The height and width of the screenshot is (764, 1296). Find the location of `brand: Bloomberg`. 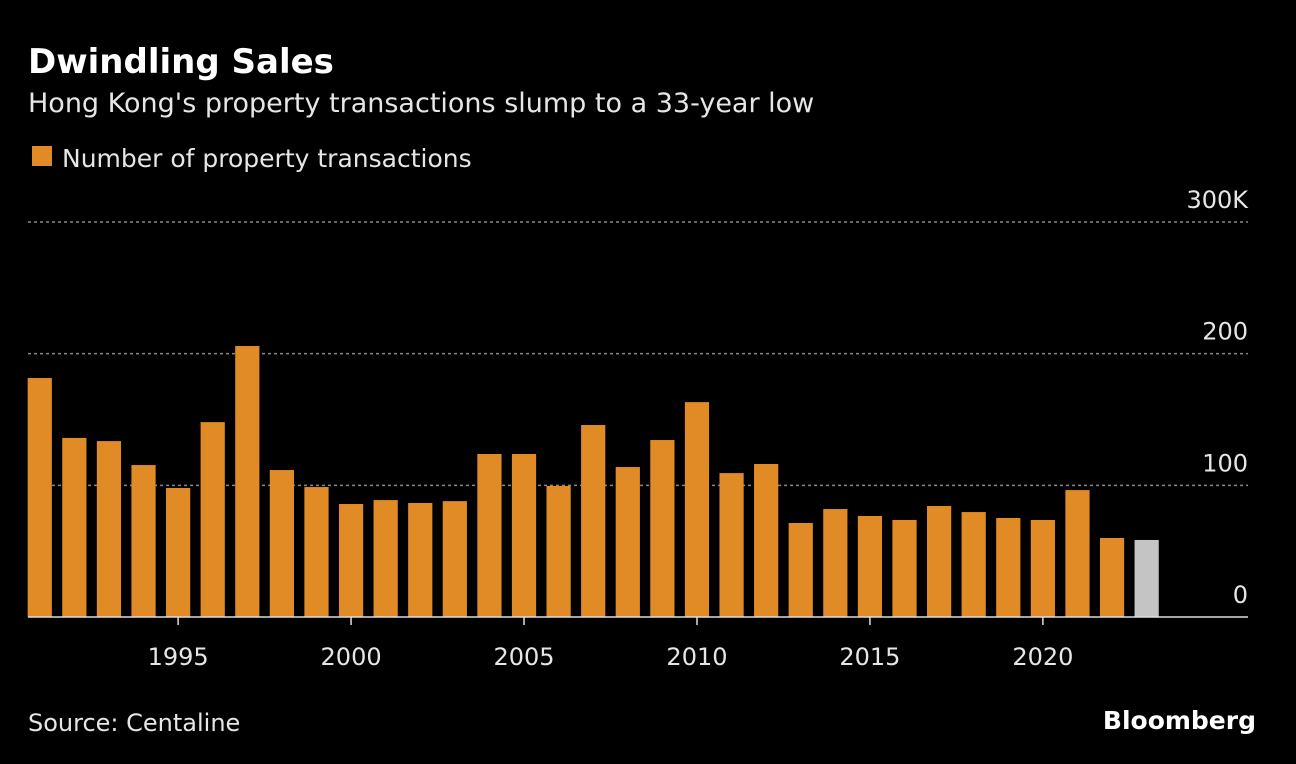

brand: Bloomberg is located at coordinates (1179, 720).